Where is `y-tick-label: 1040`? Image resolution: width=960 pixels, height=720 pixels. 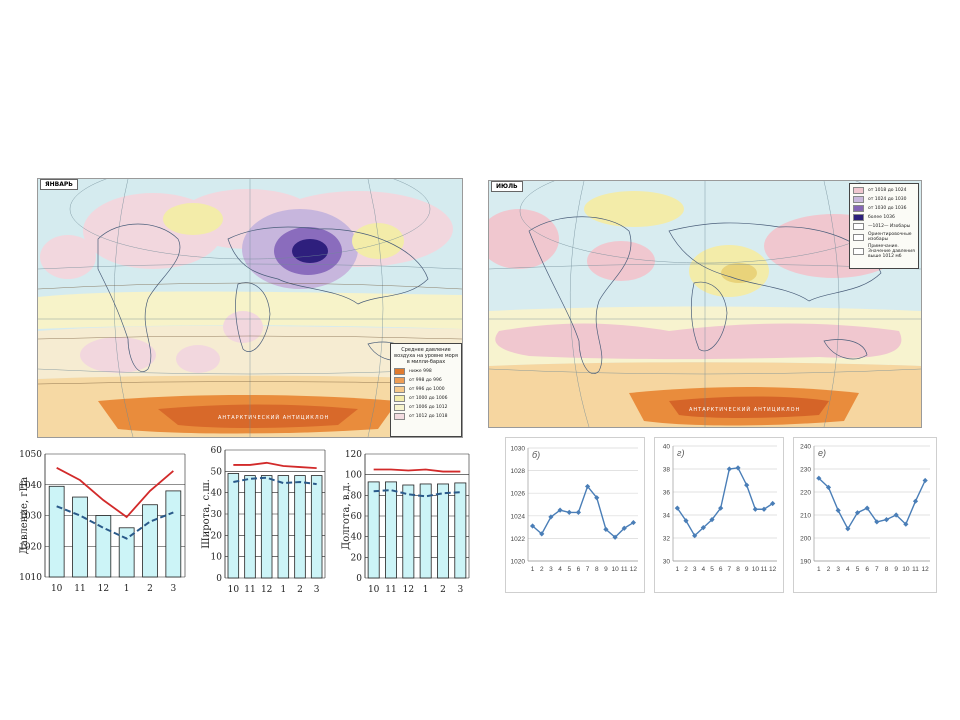
y-tick-label: 1040 is located at coordinates (30, 486).